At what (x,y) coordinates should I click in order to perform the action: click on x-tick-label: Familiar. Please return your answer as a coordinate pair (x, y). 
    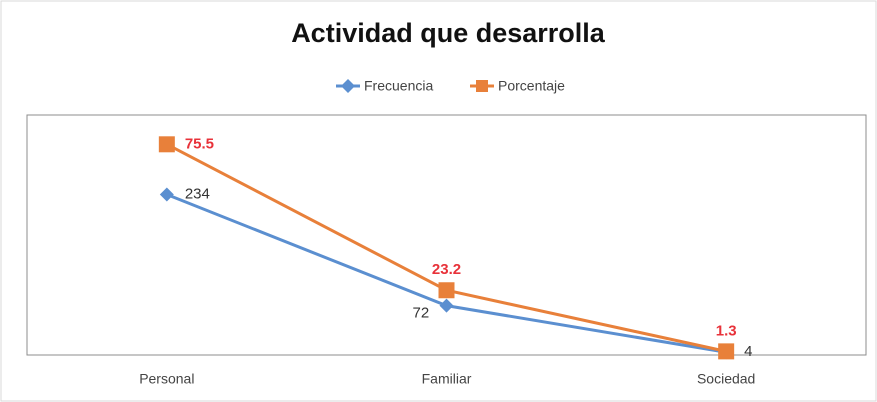
    Looking at the image, I should click on (447, 379).